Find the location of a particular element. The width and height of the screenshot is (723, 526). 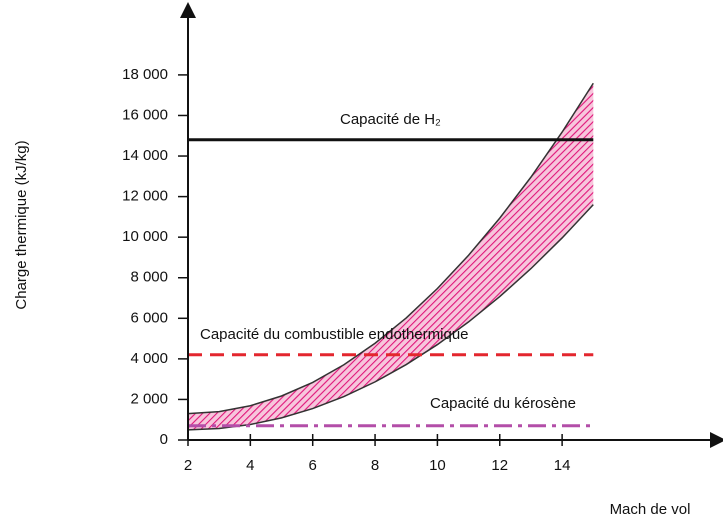

x-tick-label: 14 is located at coordinates (562, 465).